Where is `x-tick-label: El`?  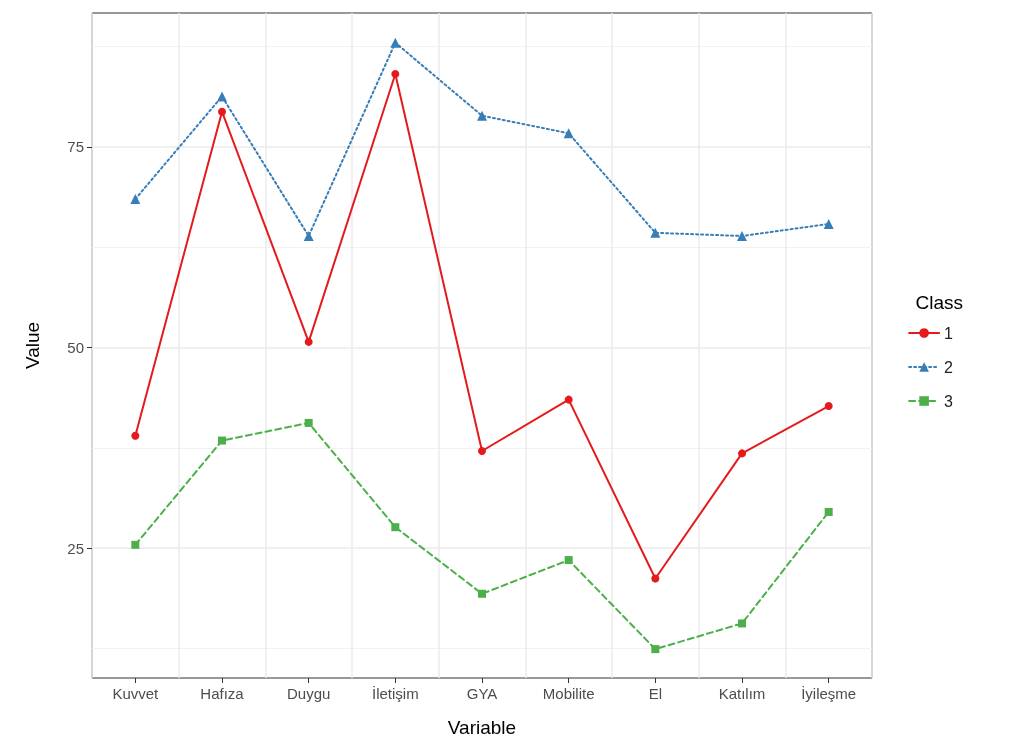 x-tick-label: El is located at coordinates (655, 693).